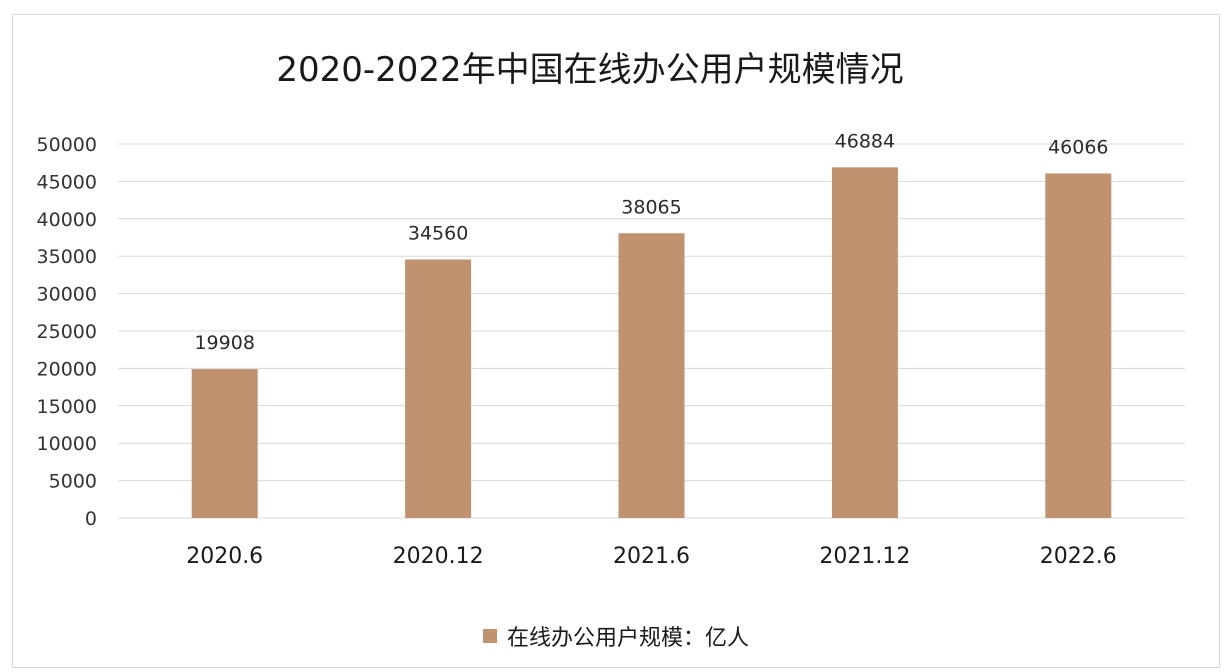 This screenshot has height=672, width=1232. I want to click on x-tick-label: 2021.12, so click(864, 556).